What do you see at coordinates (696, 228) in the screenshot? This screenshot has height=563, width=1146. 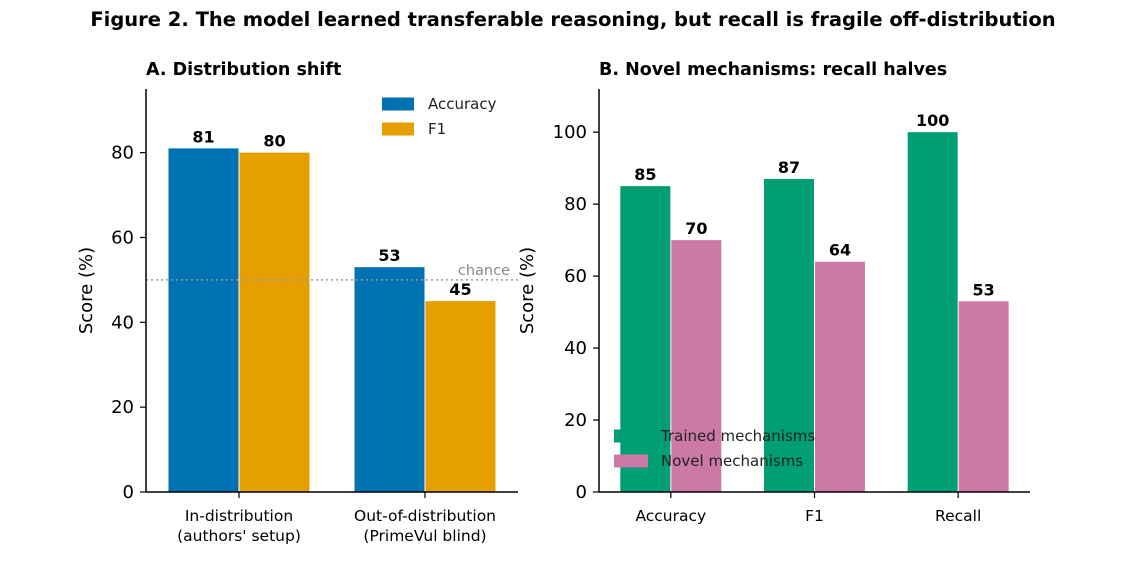 I see `value-label-novel-mechanisms-0: 70` at bounding box center [696, 228].